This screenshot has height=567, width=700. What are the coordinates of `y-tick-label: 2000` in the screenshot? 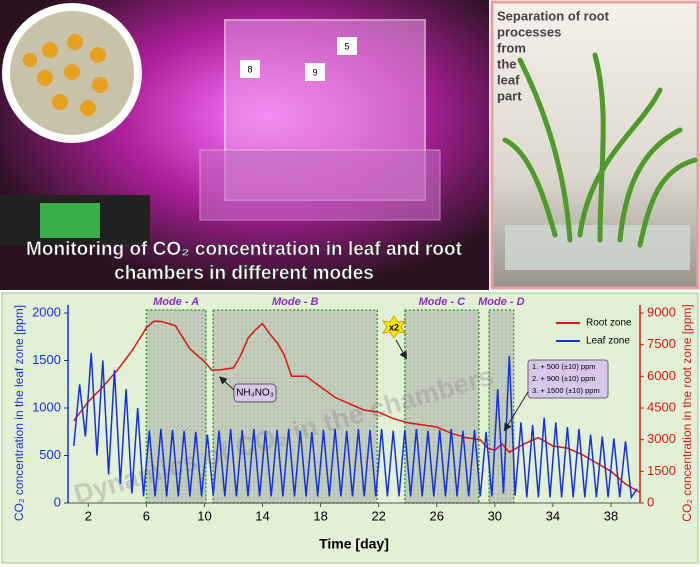 It's located at (46, 311).